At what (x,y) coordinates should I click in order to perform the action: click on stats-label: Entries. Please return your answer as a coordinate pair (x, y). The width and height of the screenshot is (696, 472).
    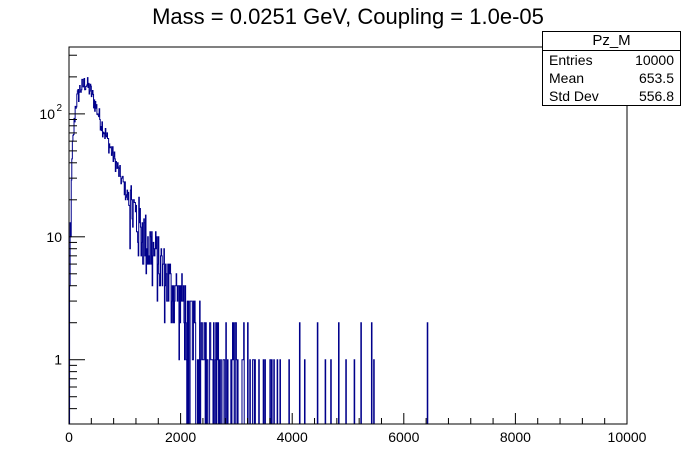
    Looking at the image, I should click on (571, 60).